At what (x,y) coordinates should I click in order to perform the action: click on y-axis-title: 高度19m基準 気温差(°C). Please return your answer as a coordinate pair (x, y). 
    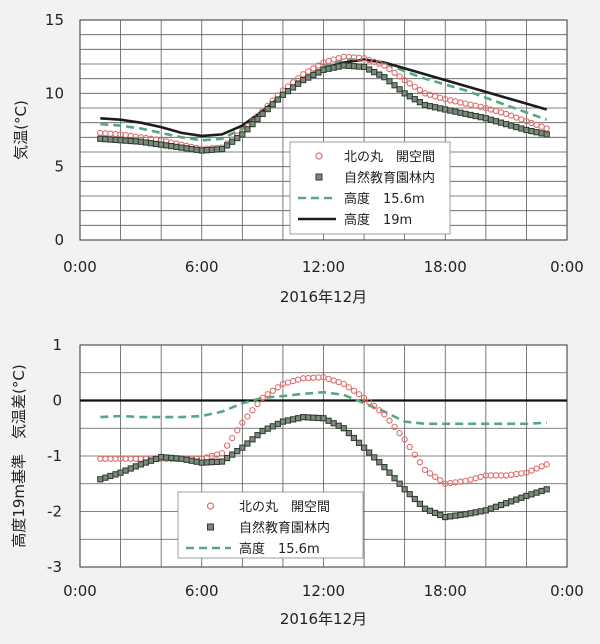
    Looking at the image, I should click on (19, 455).